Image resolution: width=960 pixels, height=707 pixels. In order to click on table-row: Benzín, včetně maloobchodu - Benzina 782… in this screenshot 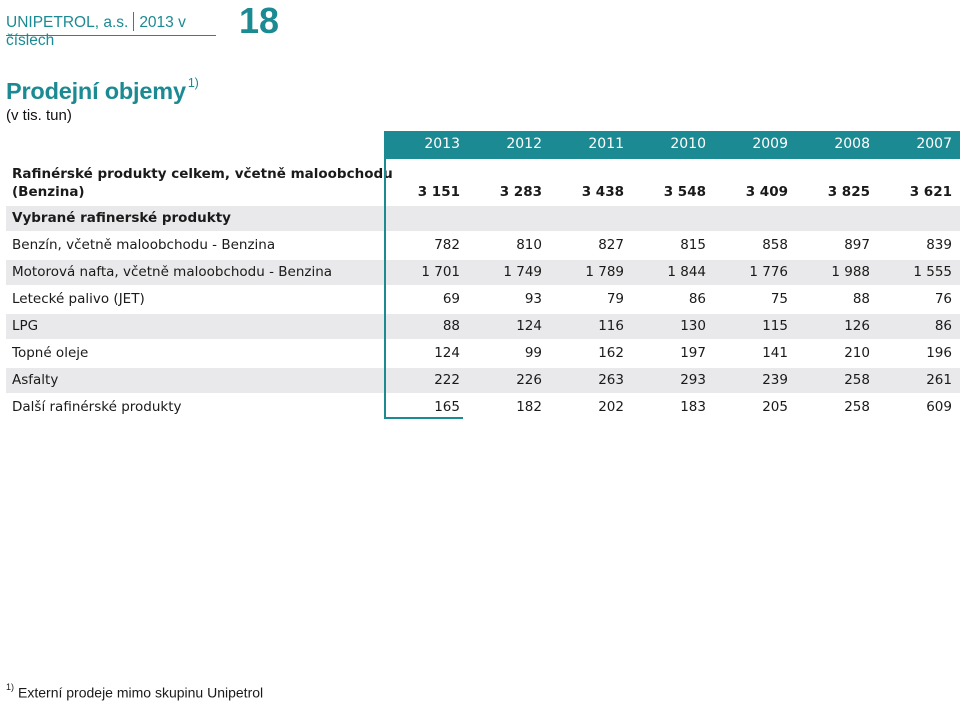, I will do `click(483, 245)`.